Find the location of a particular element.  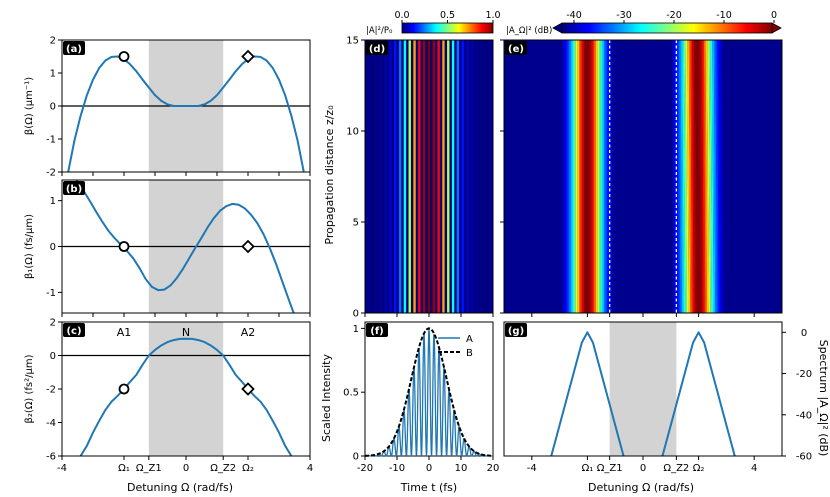

panel-tag-f: (f) is located at coordinates (377, 331).